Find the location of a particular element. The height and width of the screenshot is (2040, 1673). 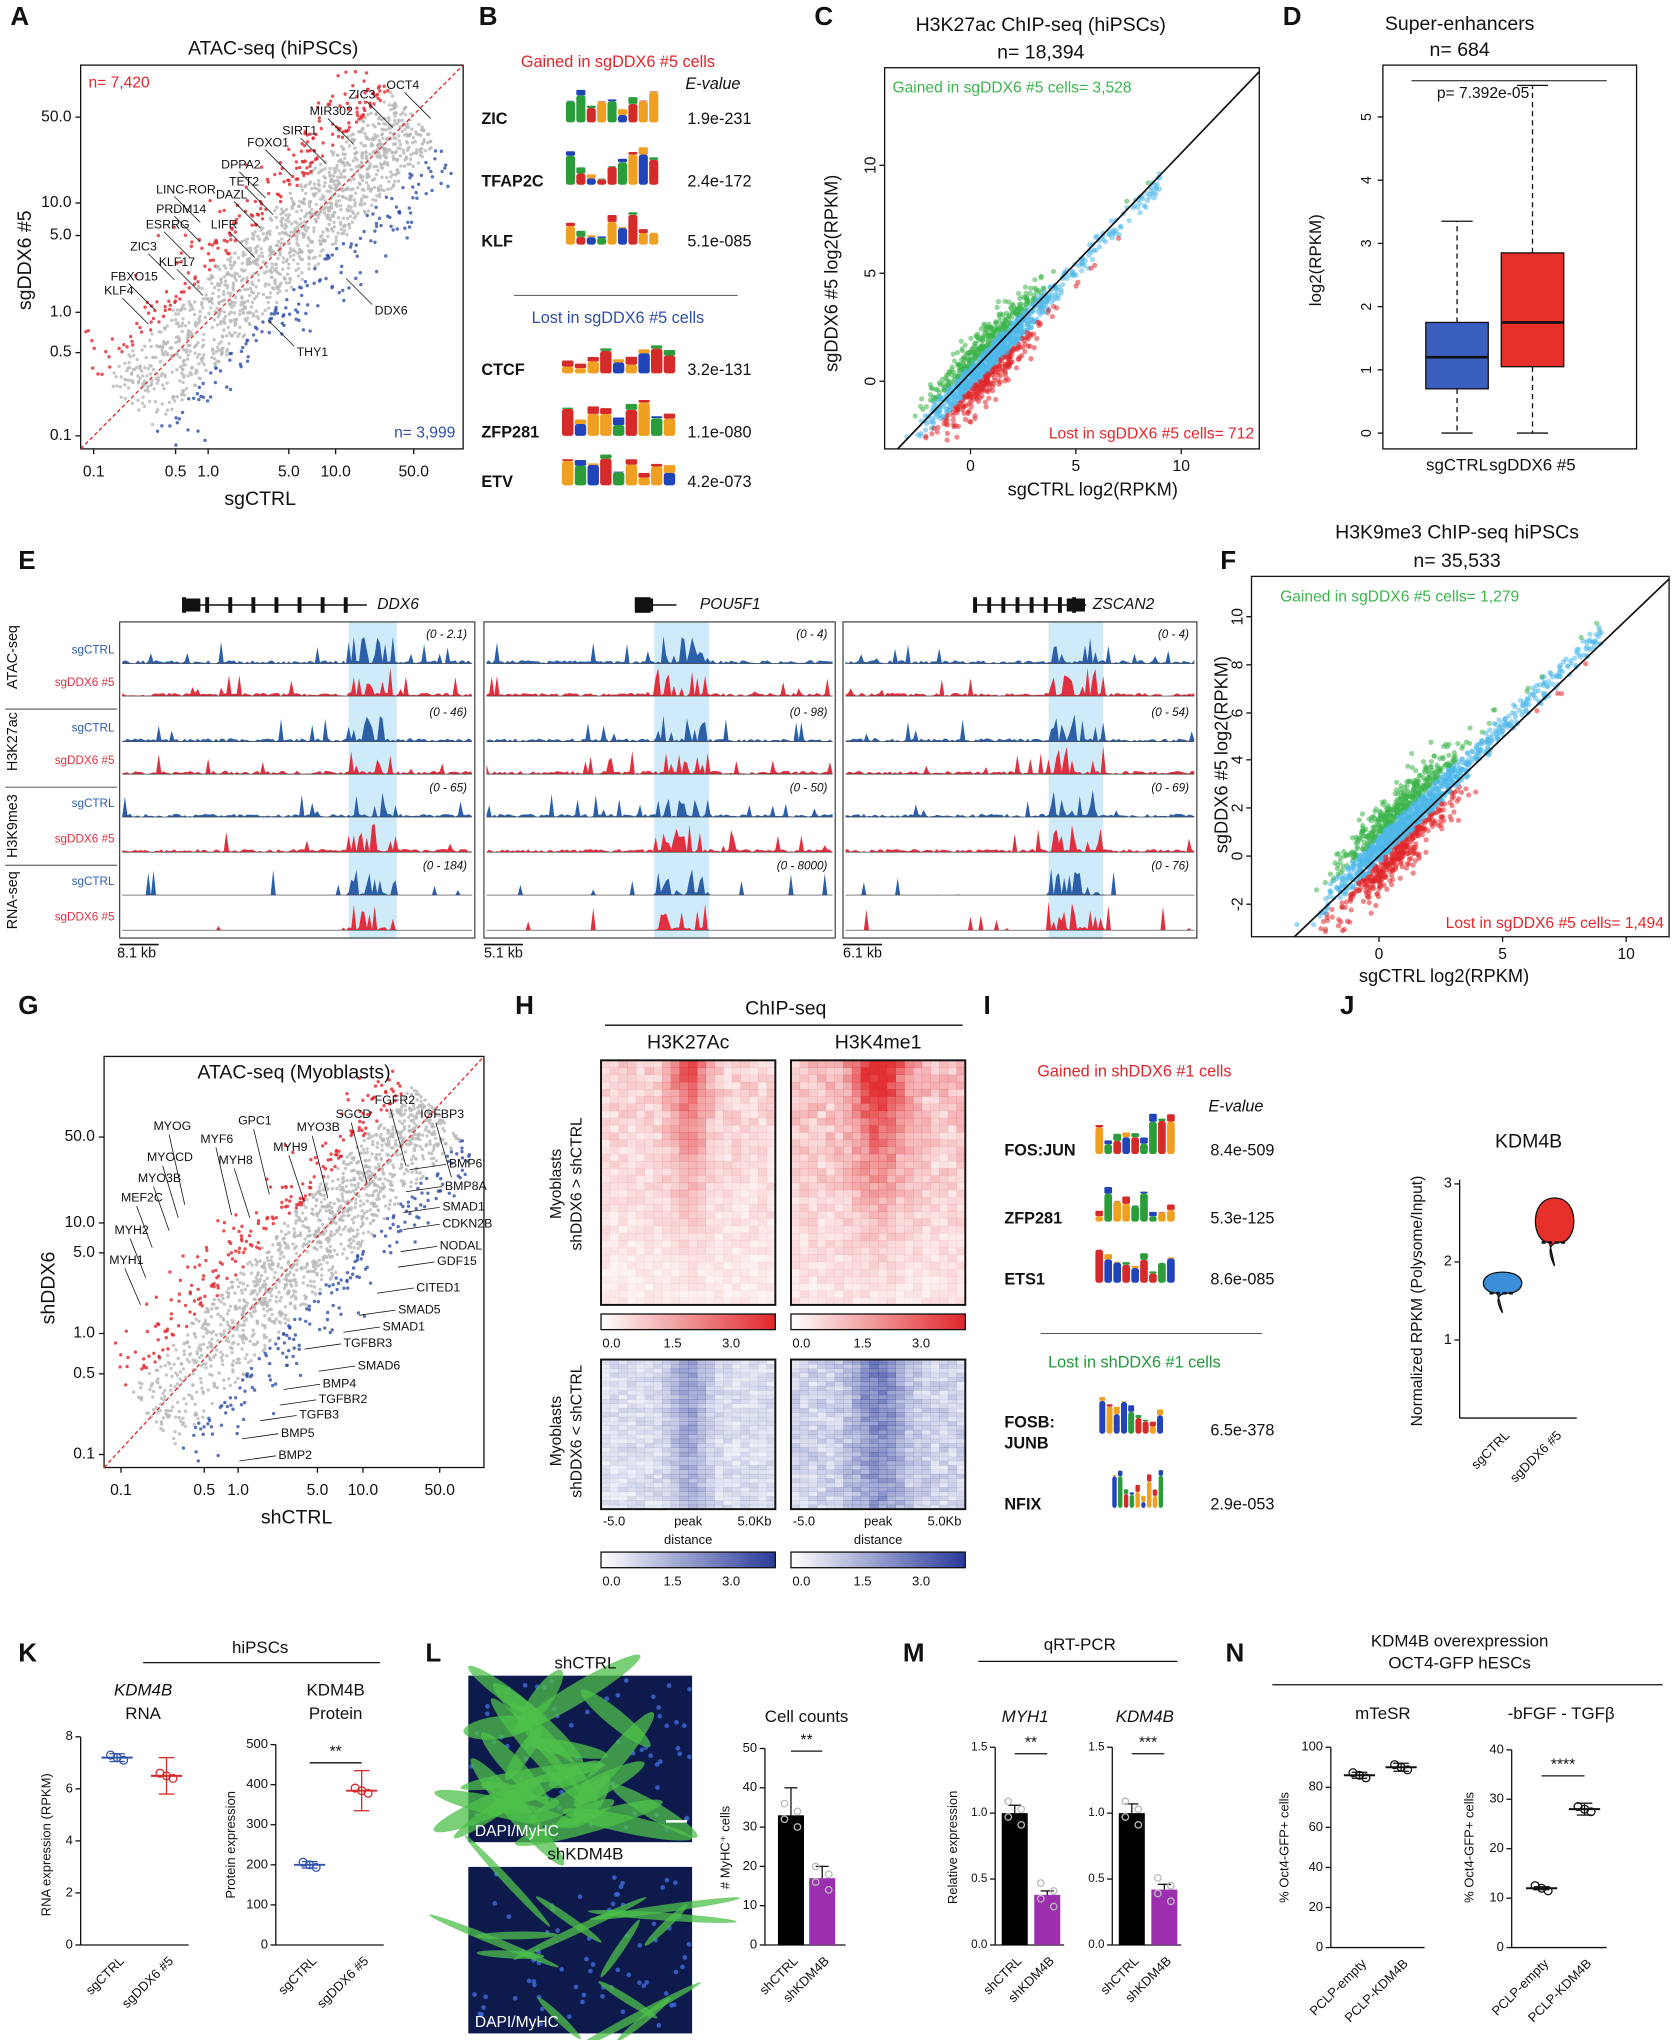

x-tick-label: 10.0 is located at coordinates (335, 471).